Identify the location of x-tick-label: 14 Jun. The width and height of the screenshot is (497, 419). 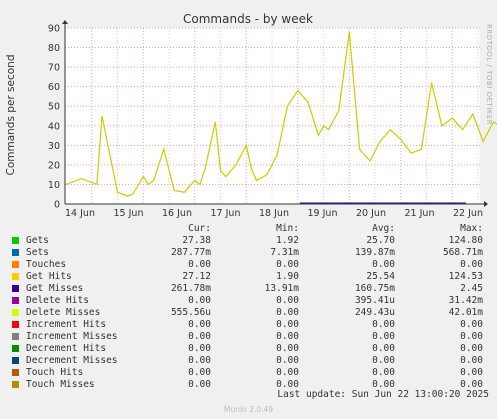
(80, 213).